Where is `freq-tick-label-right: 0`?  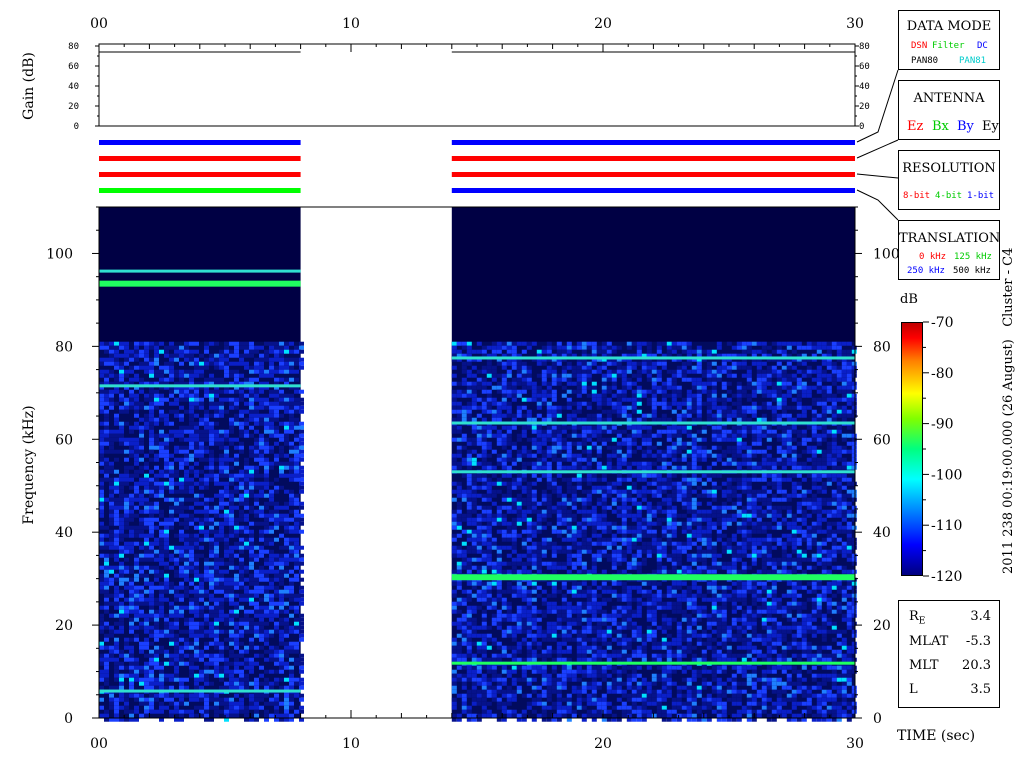
freq-tick-label-right: 0 is located at coordinates (877, 719).